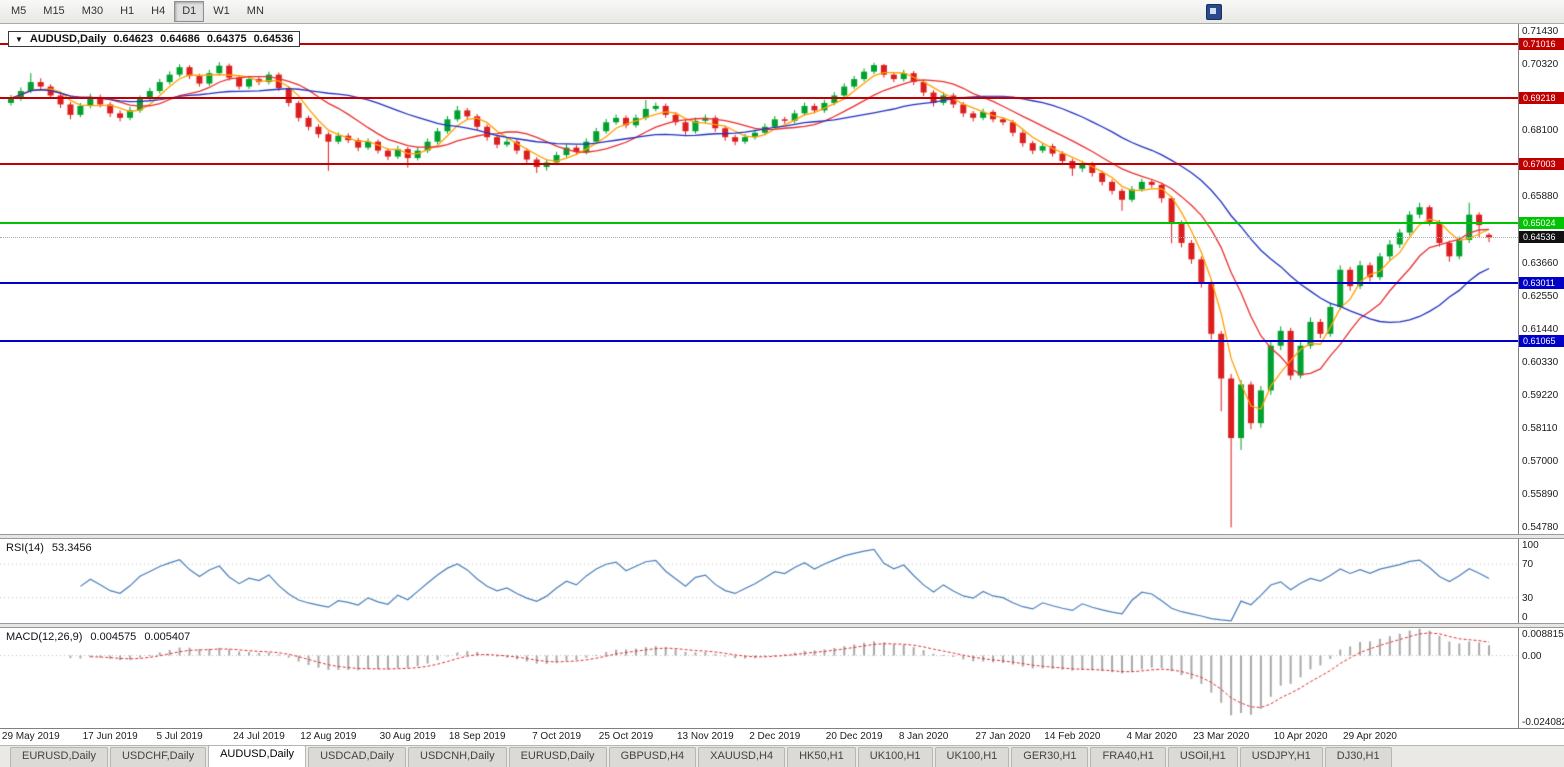 Image resolution: width=1564 pixels, height=767 pixels. Describe the element at coordinates (1214, 12) in the screenshot. I see `toolbar-icon` at that location.